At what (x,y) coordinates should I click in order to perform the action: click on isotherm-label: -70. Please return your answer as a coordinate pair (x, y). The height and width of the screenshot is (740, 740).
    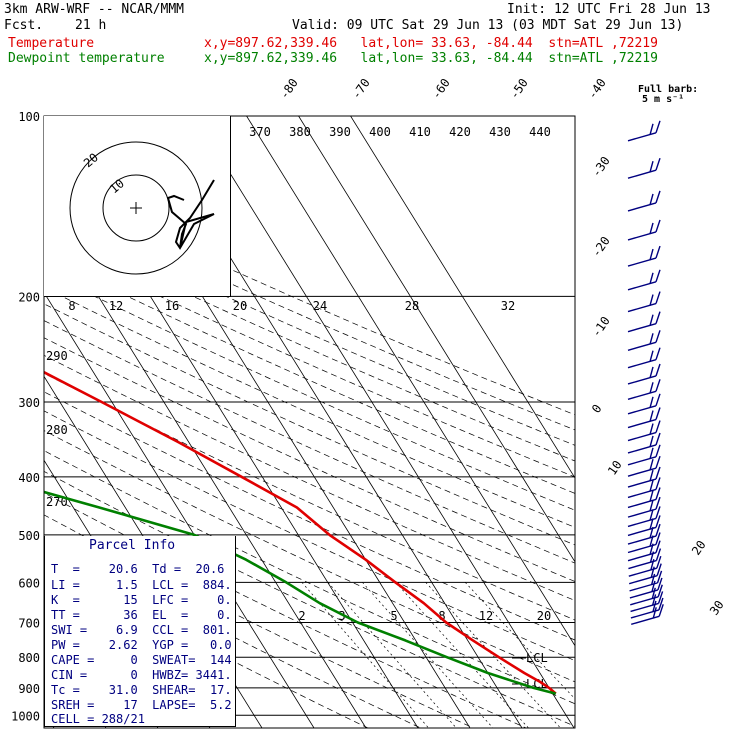
    Looking at the image, I should click on (361, 89).